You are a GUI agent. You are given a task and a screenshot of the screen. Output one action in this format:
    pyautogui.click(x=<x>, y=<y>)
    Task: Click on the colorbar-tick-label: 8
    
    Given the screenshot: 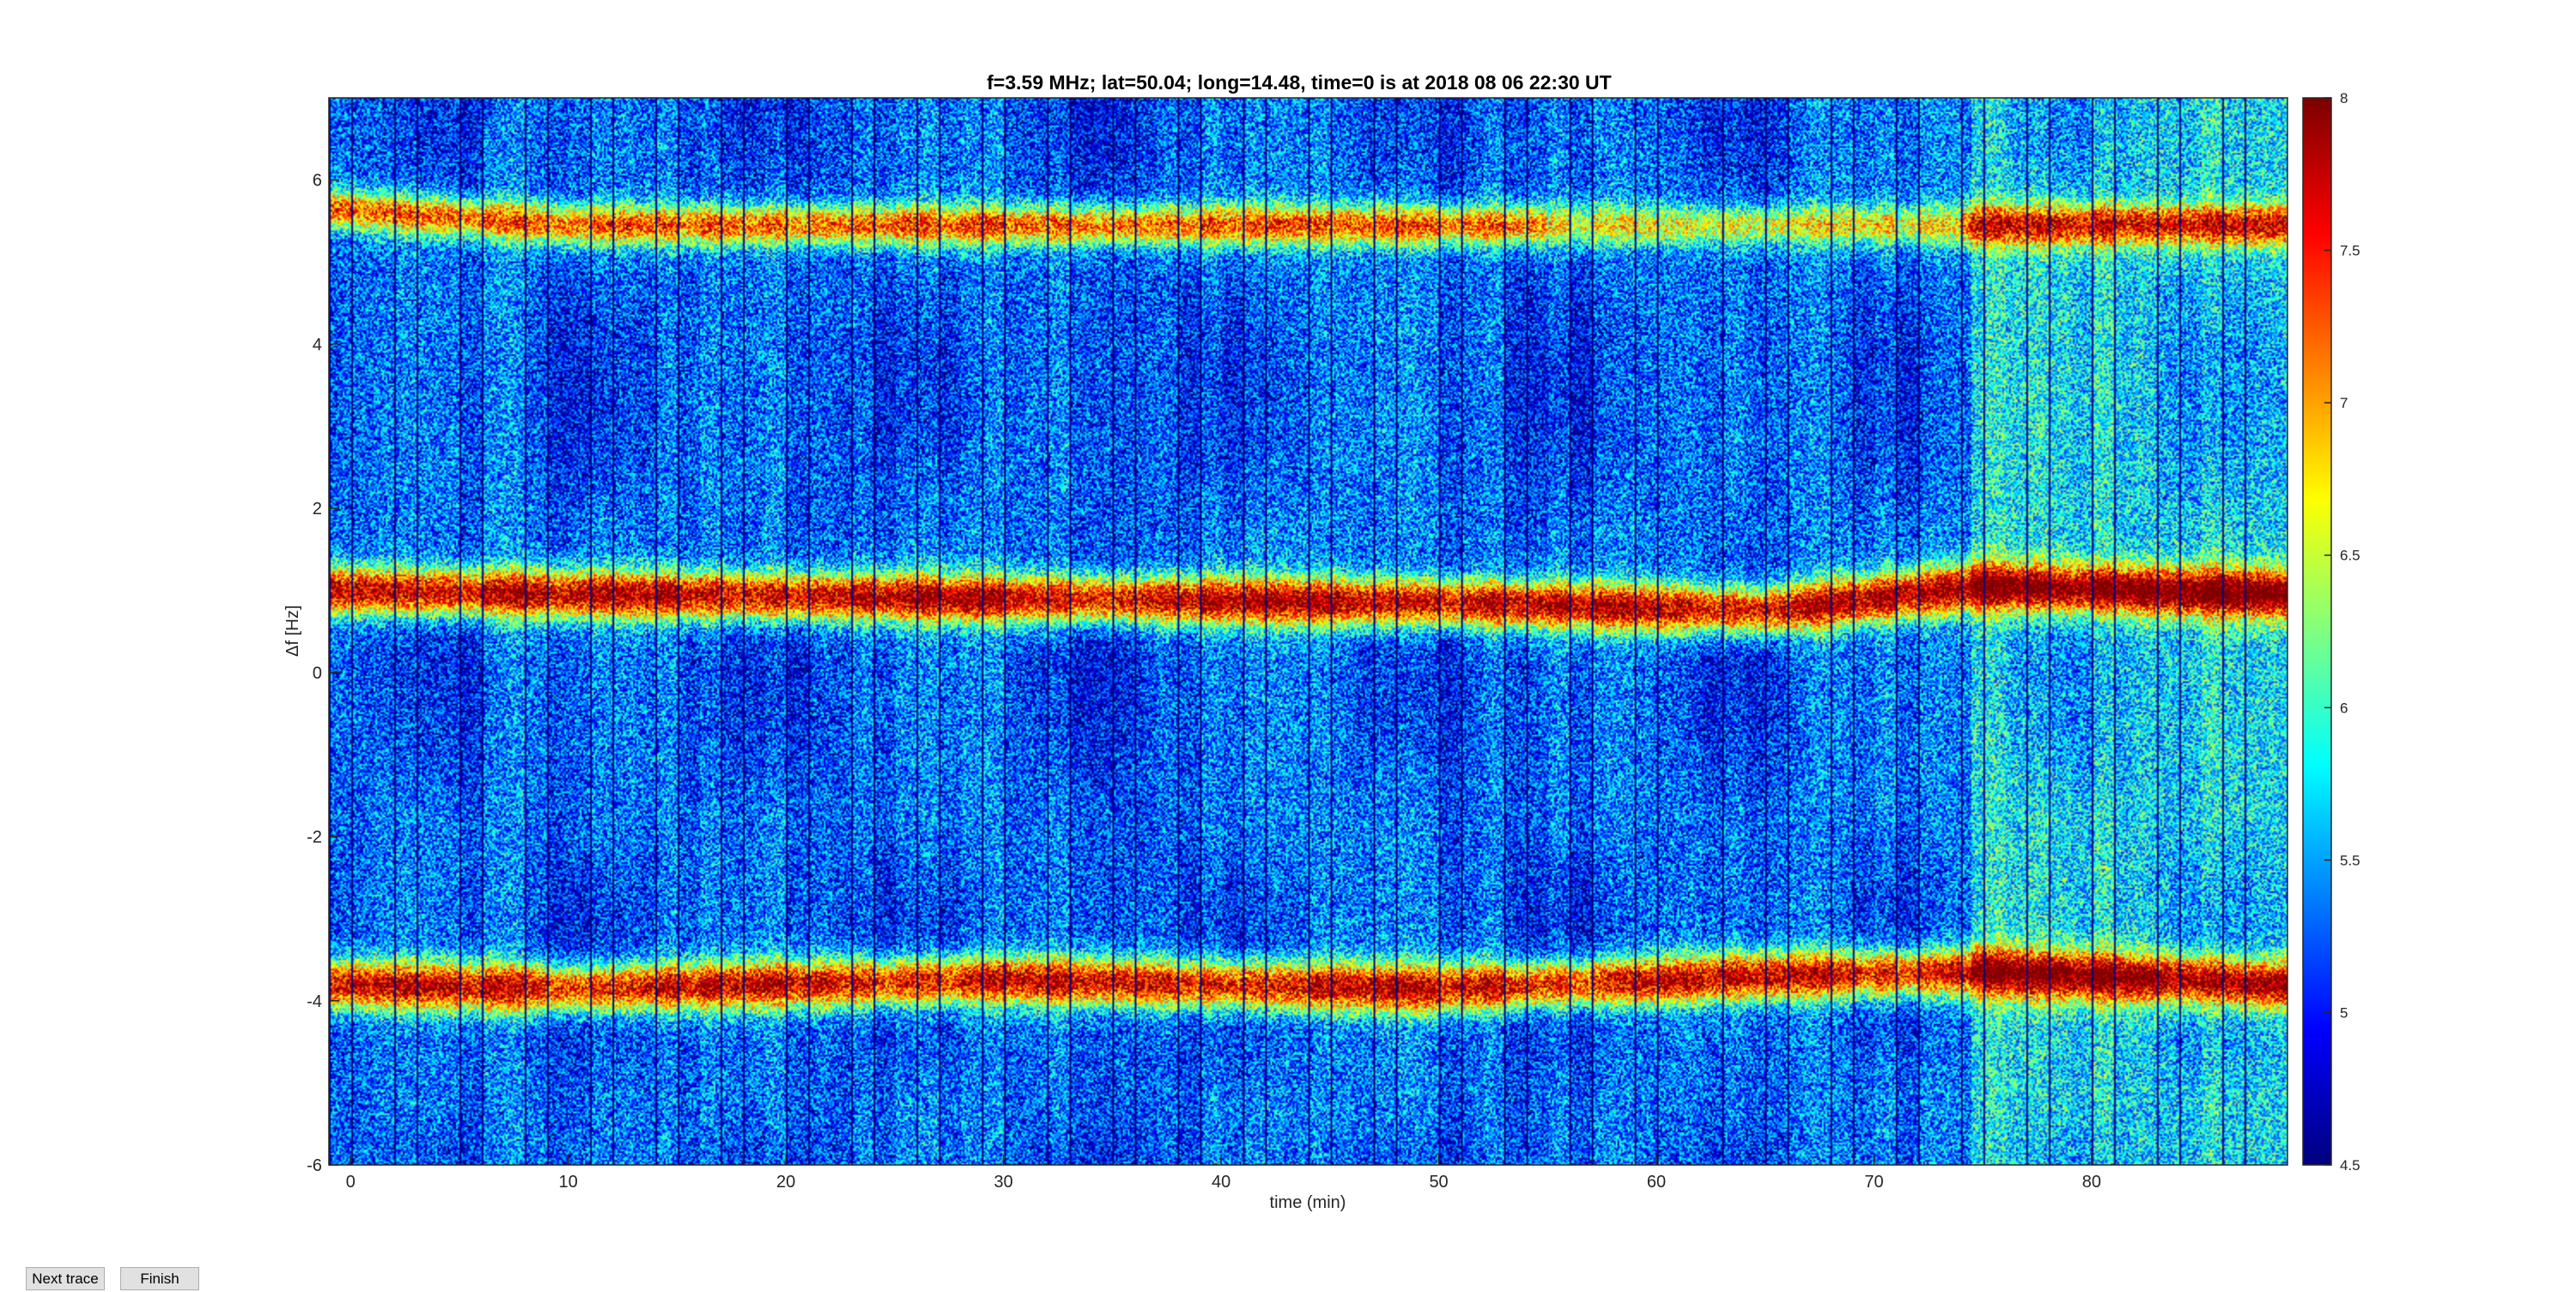 What is the action you would take?
    pyautogui.click(x=2344, y=98)
    